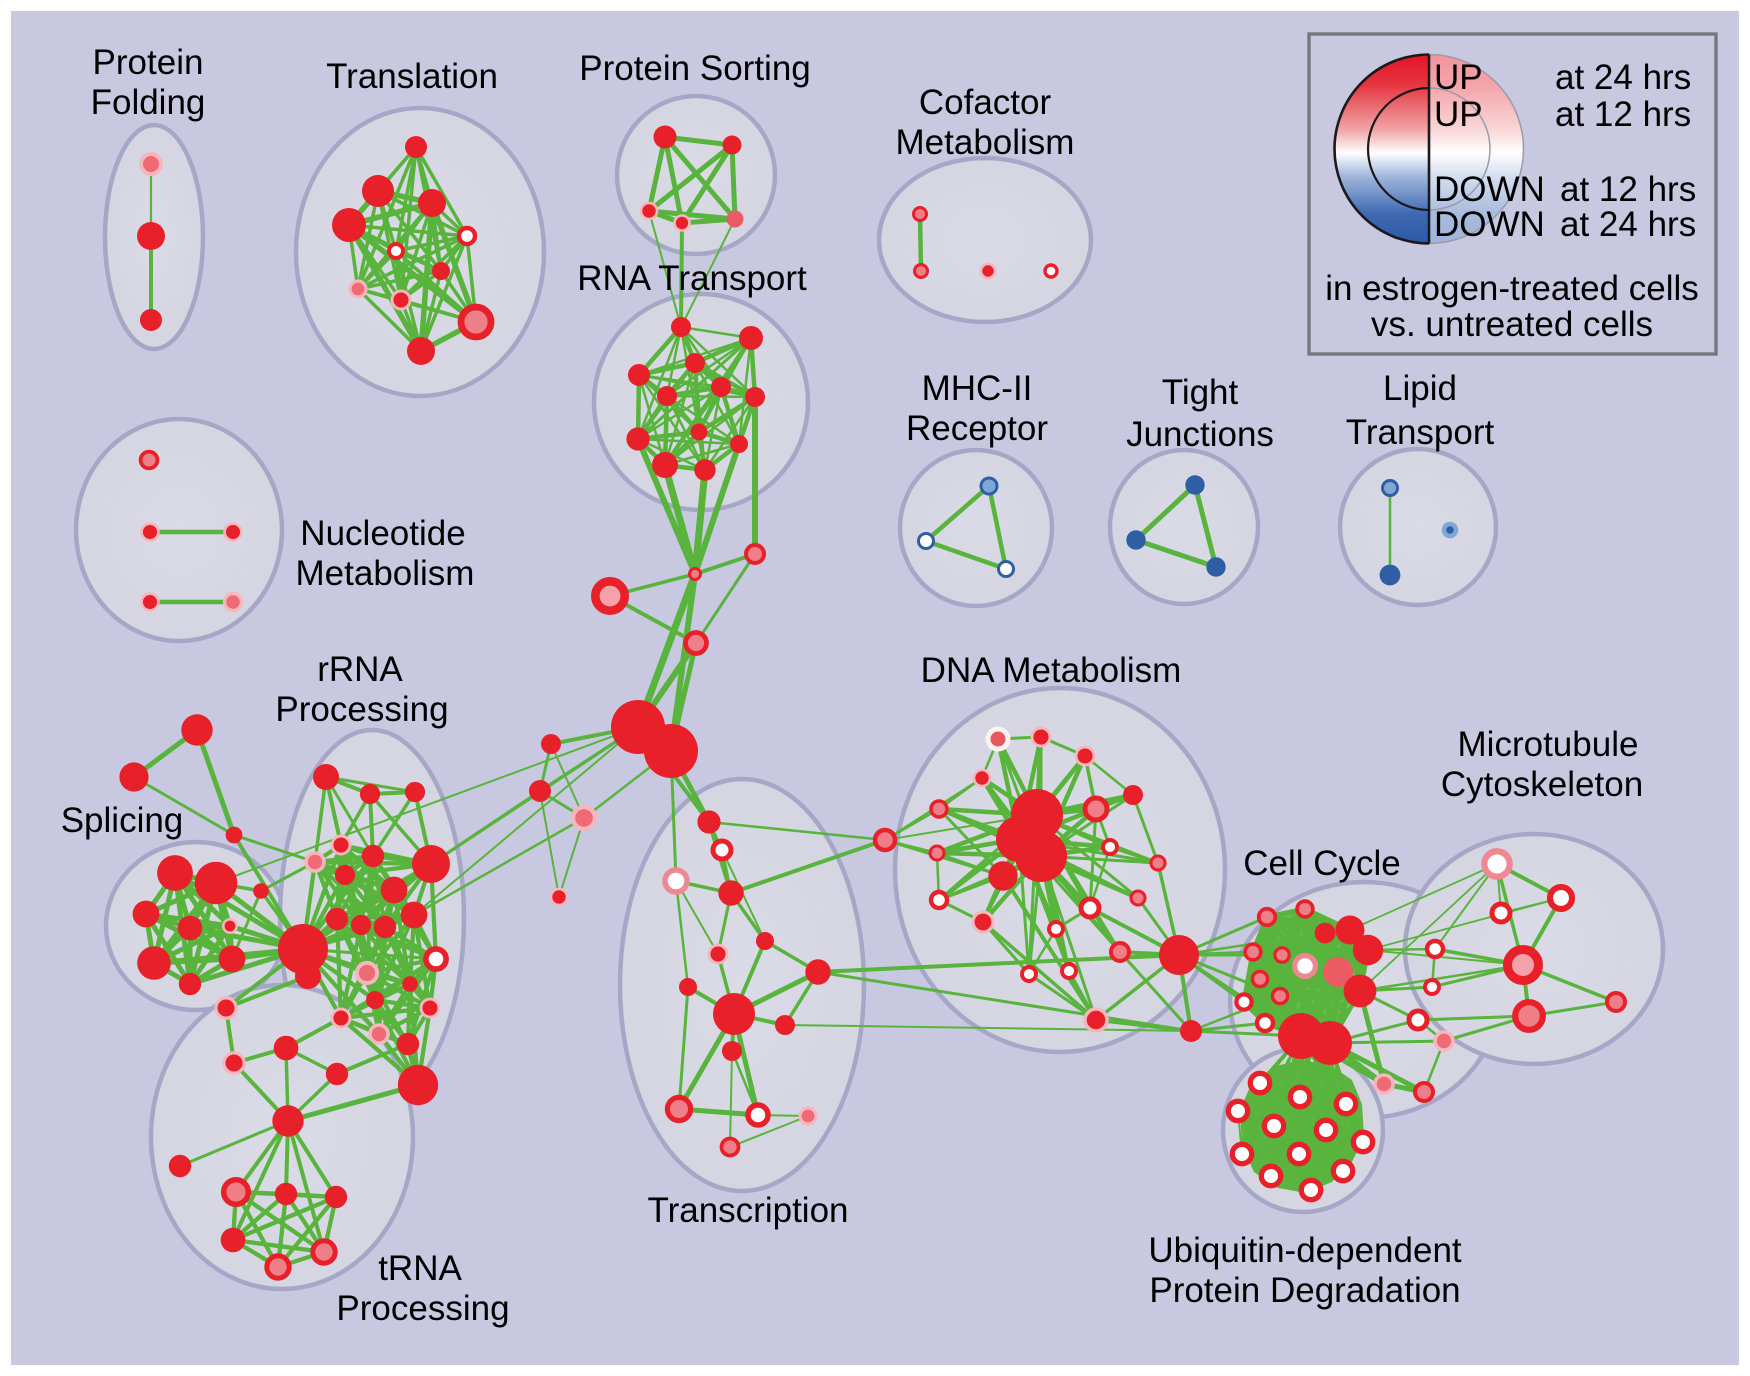  Describe the element at coordinates (1542, 784) in the screenshot. I see `svg-text: Cytoskeleton` at that location.